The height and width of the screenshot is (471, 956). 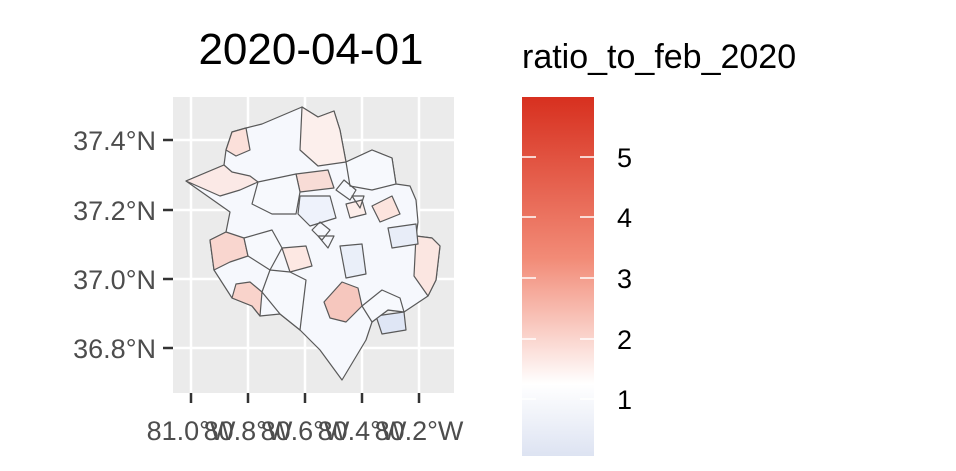 I want to click on legend-tick-label: 5, so click(x=624, y=158).